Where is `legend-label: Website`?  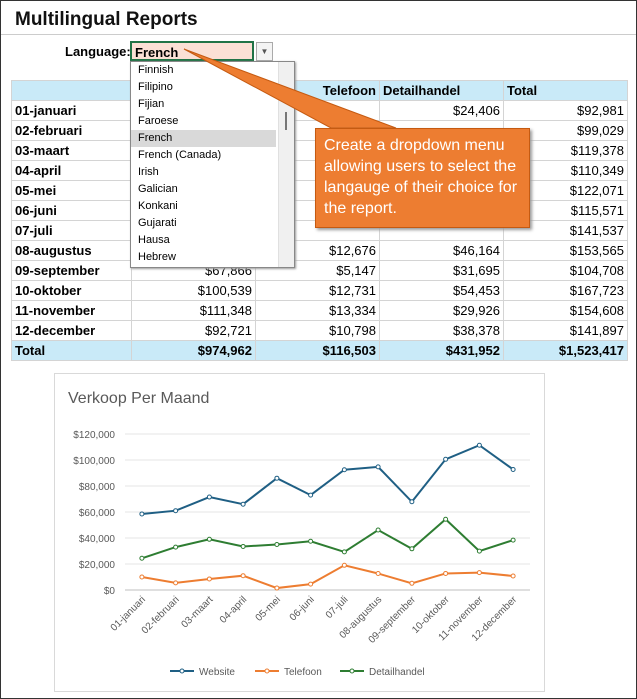
legend-label: Website is located at coordinates (217, 672).